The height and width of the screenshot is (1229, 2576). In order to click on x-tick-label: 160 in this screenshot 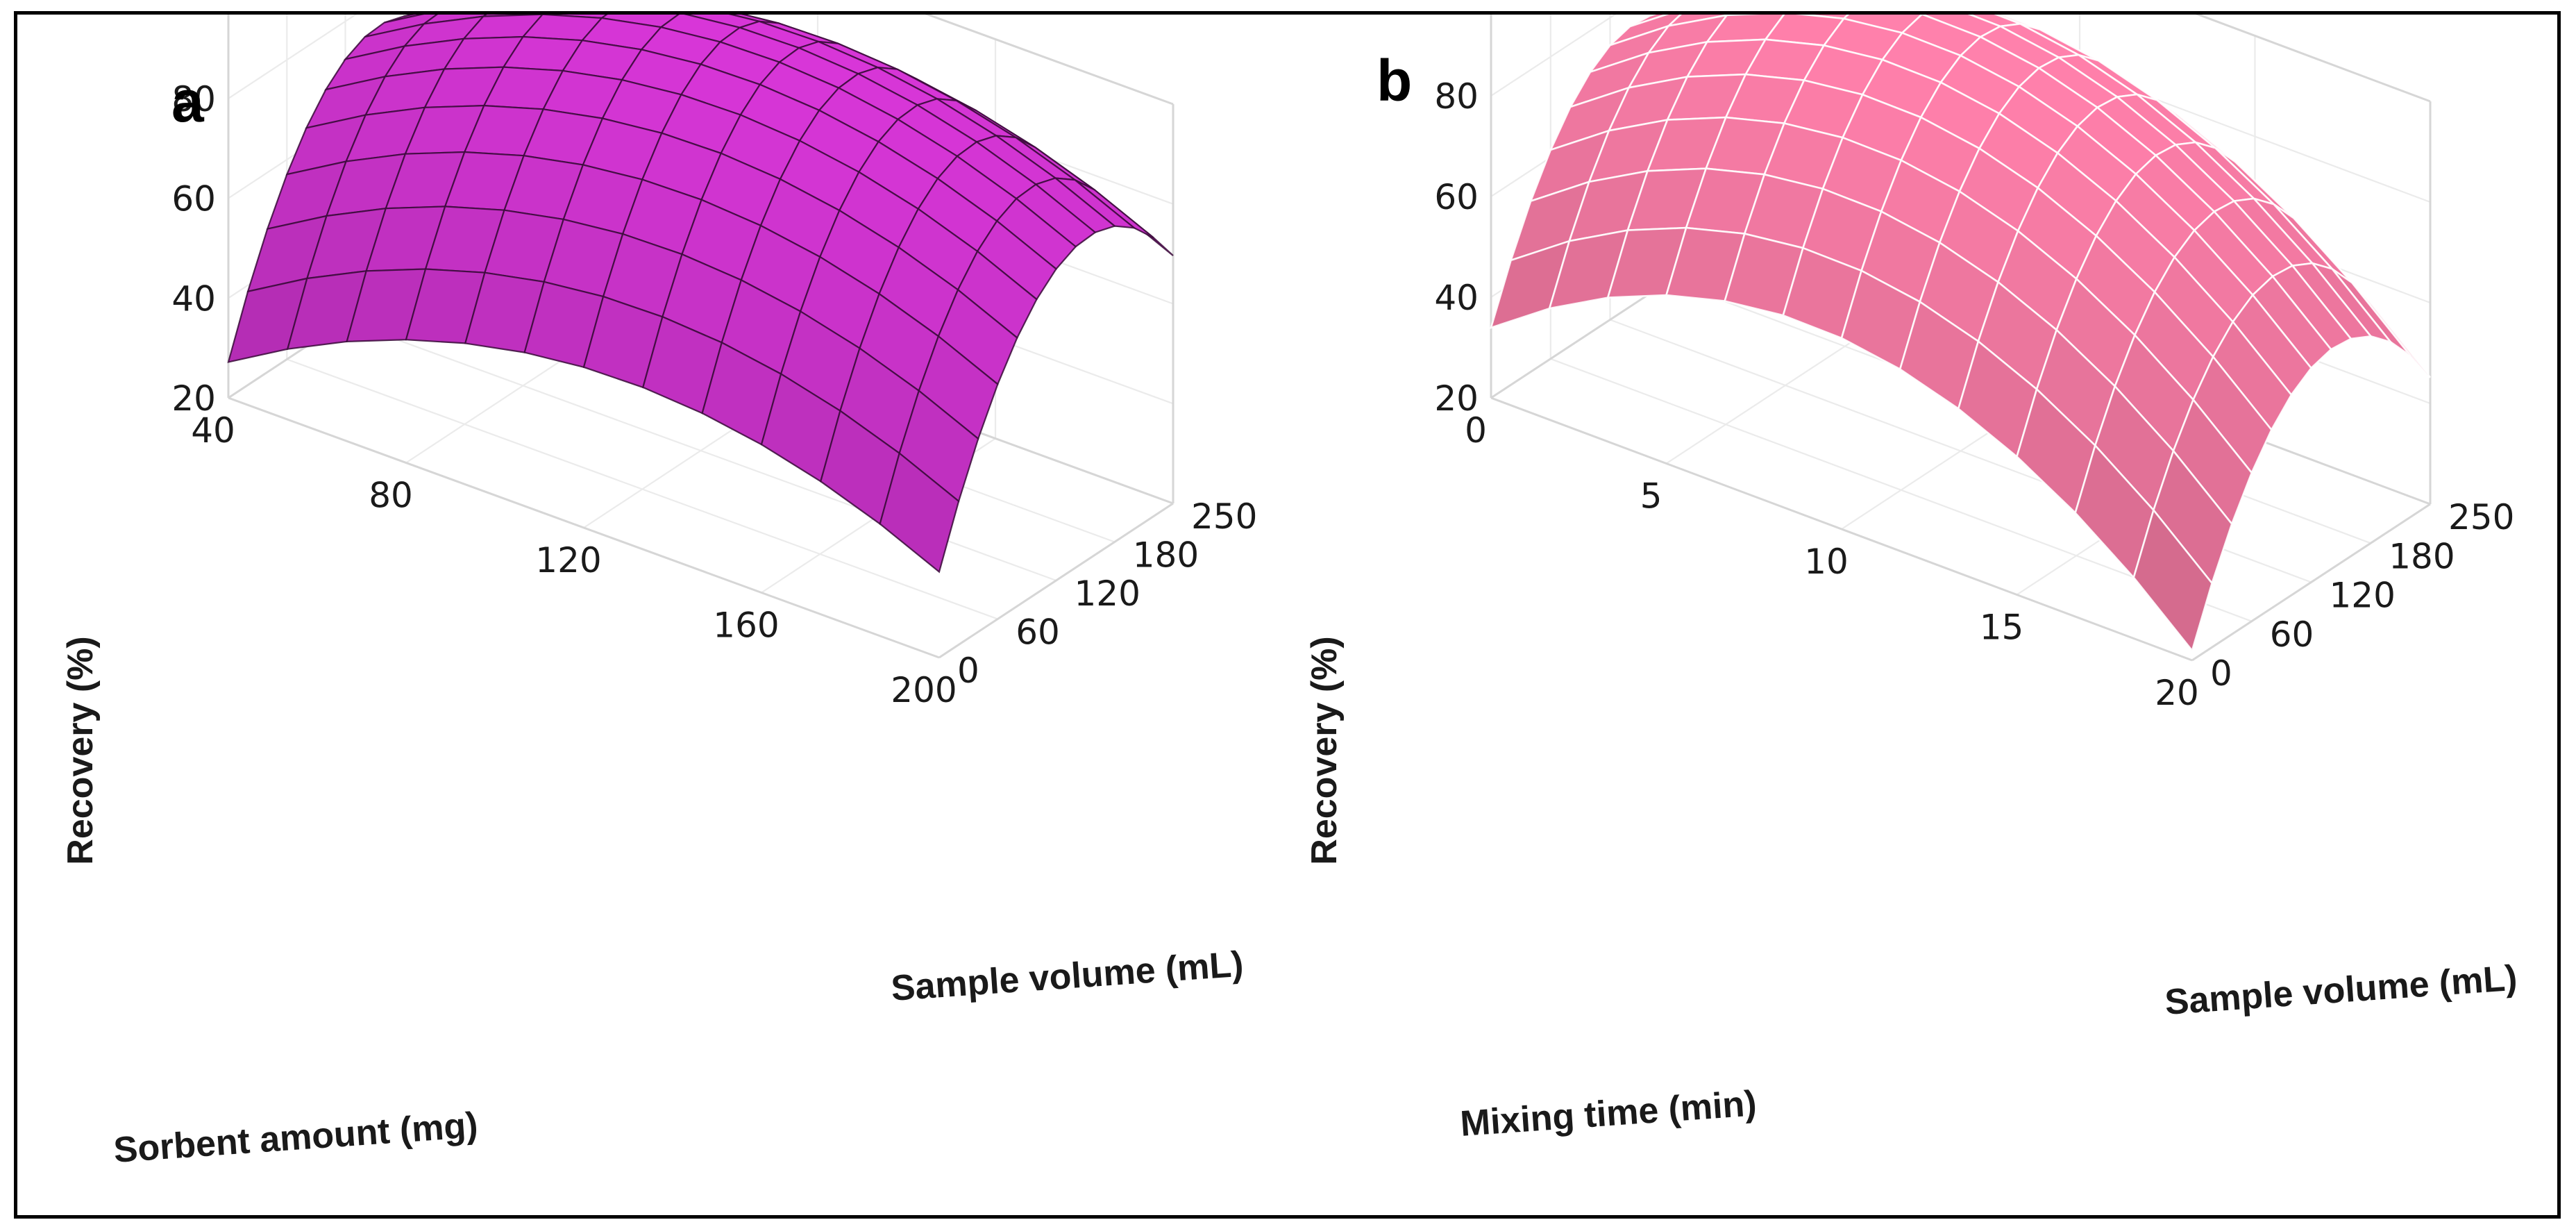, I will do `click(746, 625)`.